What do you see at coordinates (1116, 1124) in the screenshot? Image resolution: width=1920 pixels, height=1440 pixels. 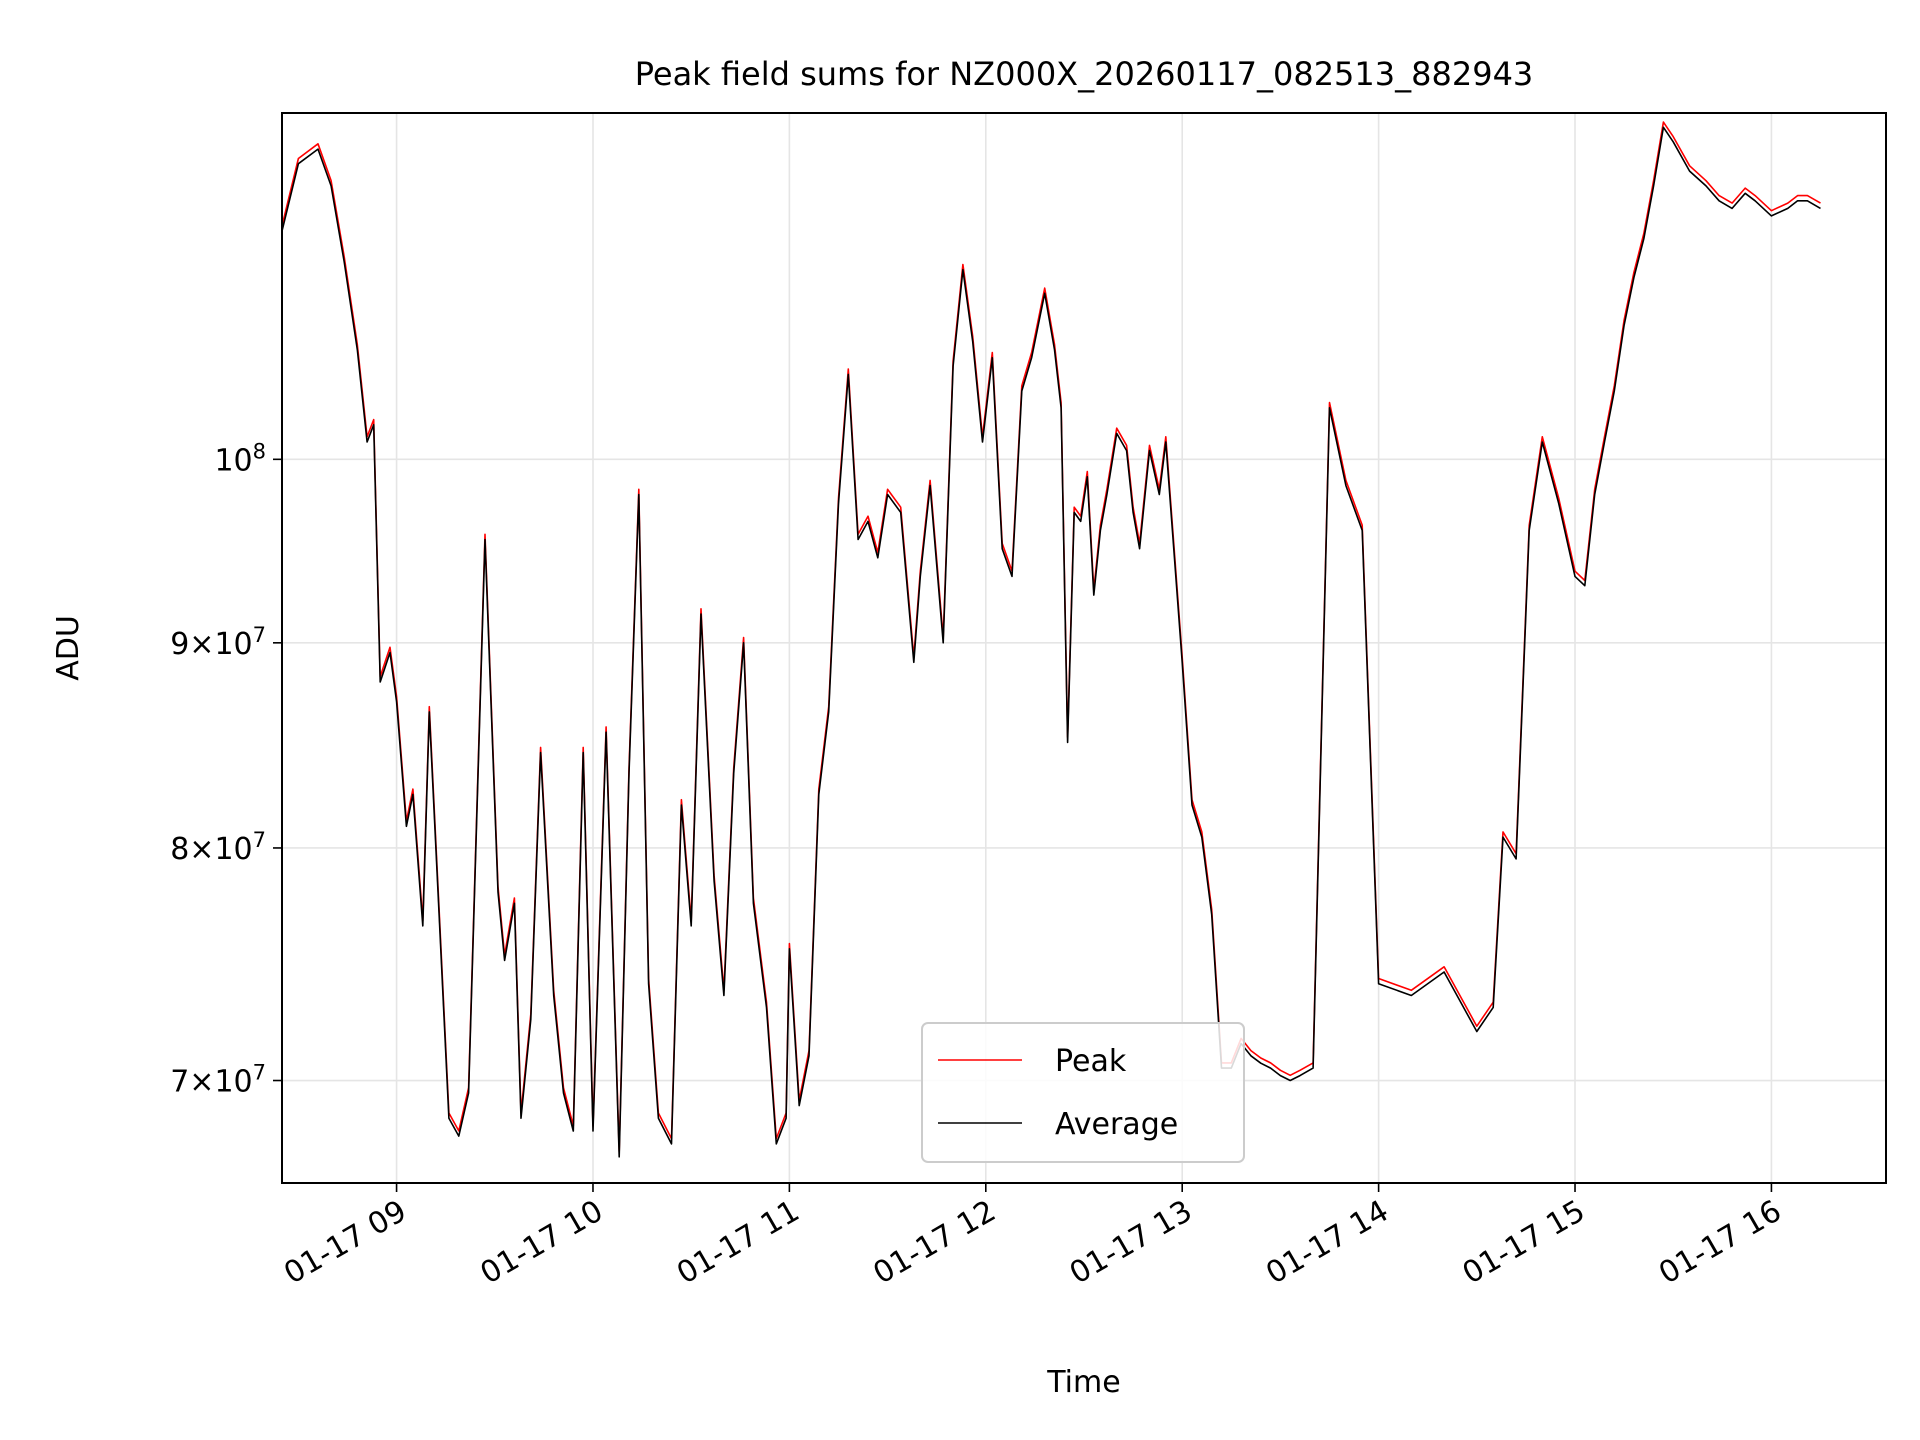 I see `legend-average-label: Average` at bounding box center [1116, 1124].